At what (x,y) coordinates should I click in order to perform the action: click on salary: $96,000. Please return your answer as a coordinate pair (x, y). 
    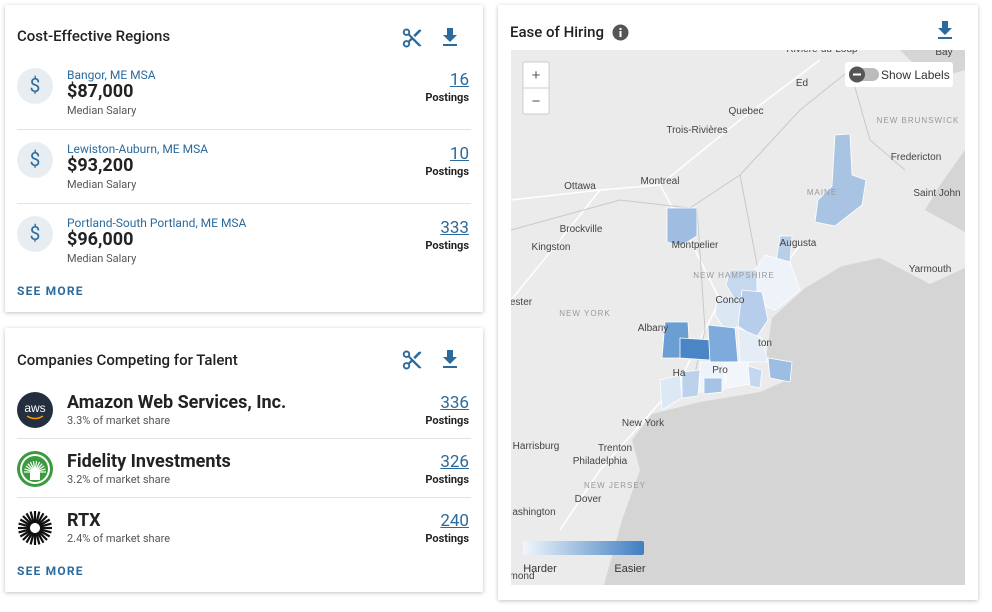
    Looking at the image, I should click on (100, 239).